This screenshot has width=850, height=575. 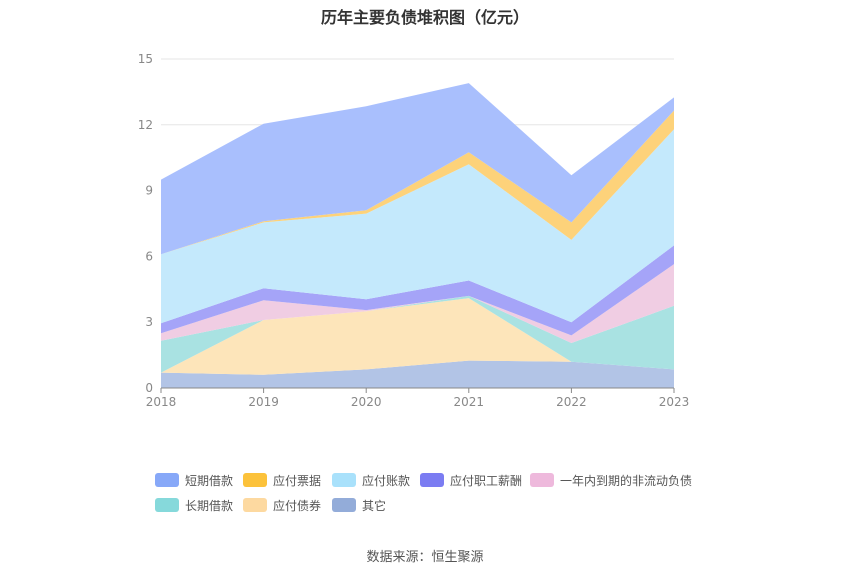 I want to click on x-tick-label: 2020, so click(x=366, y=402).